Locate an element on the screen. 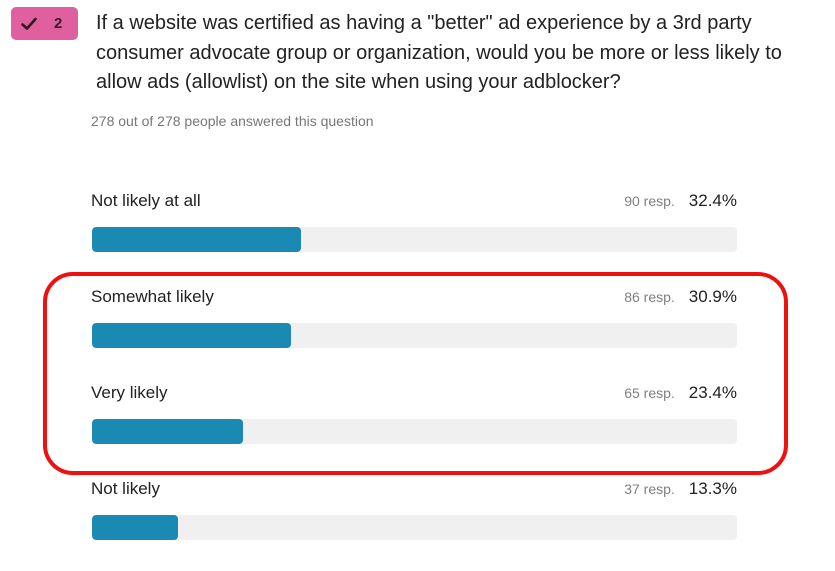 The image size is (835, 571). question-number-badge: 2 is located at coordinates (44, 23).